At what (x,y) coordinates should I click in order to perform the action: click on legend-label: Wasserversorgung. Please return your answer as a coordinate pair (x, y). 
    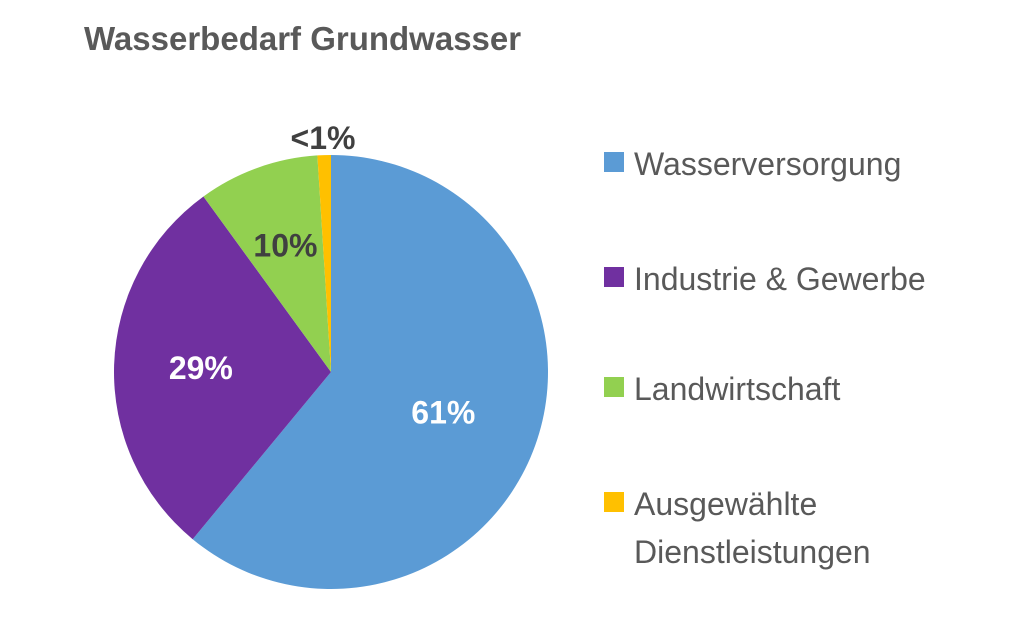
    Looking at the image, I should click on (768, 164).